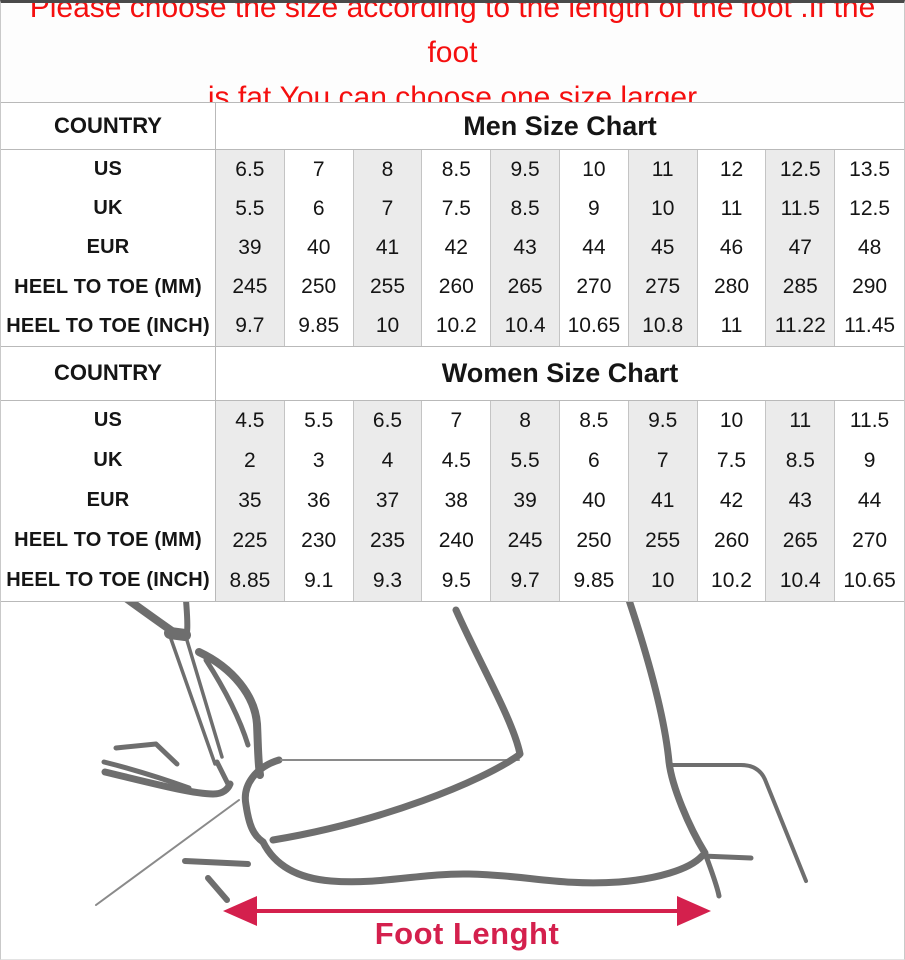 This screenshot has width=905, height=960. I want to click on back-leg, so click(667, 729).